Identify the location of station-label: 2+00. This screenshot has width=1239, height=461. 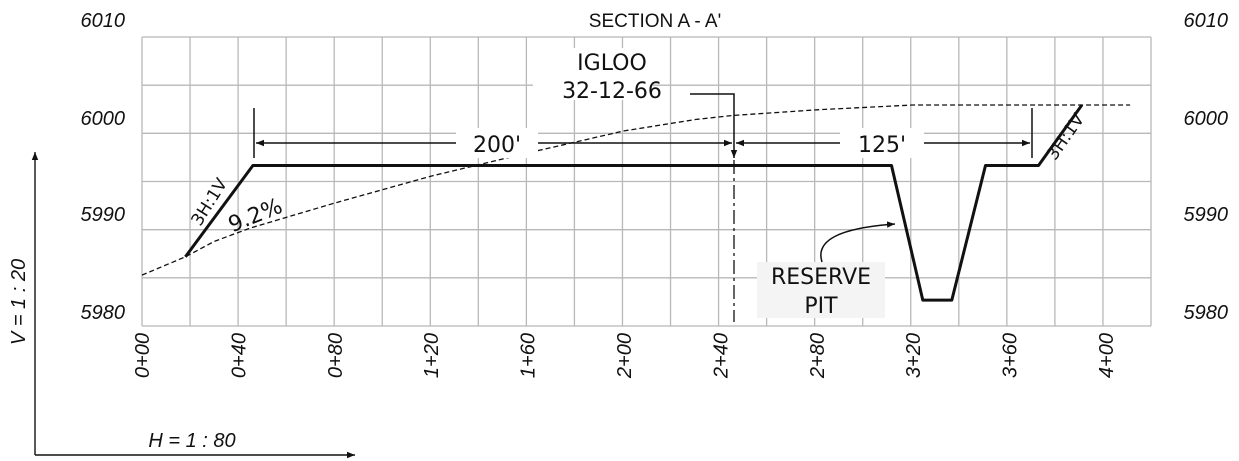
(625, 356).